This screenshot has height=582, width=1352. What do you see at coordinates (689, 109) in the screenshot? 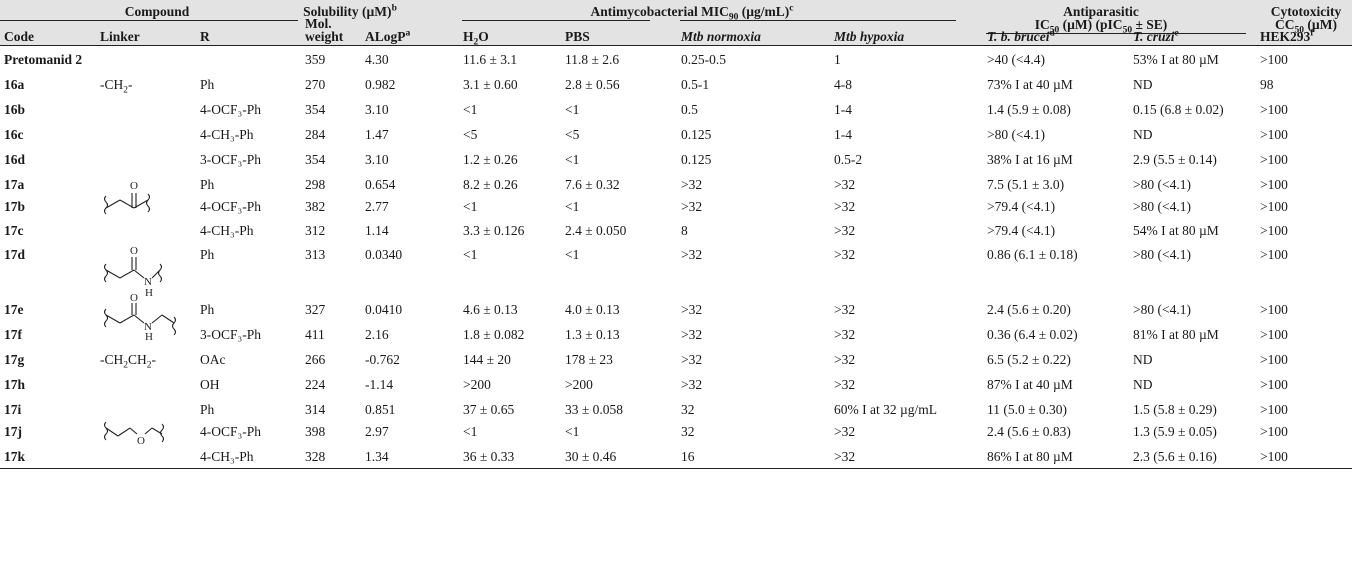
I see `cell-mtb-normoxia: 0.5` at bounding box center [689, 109].